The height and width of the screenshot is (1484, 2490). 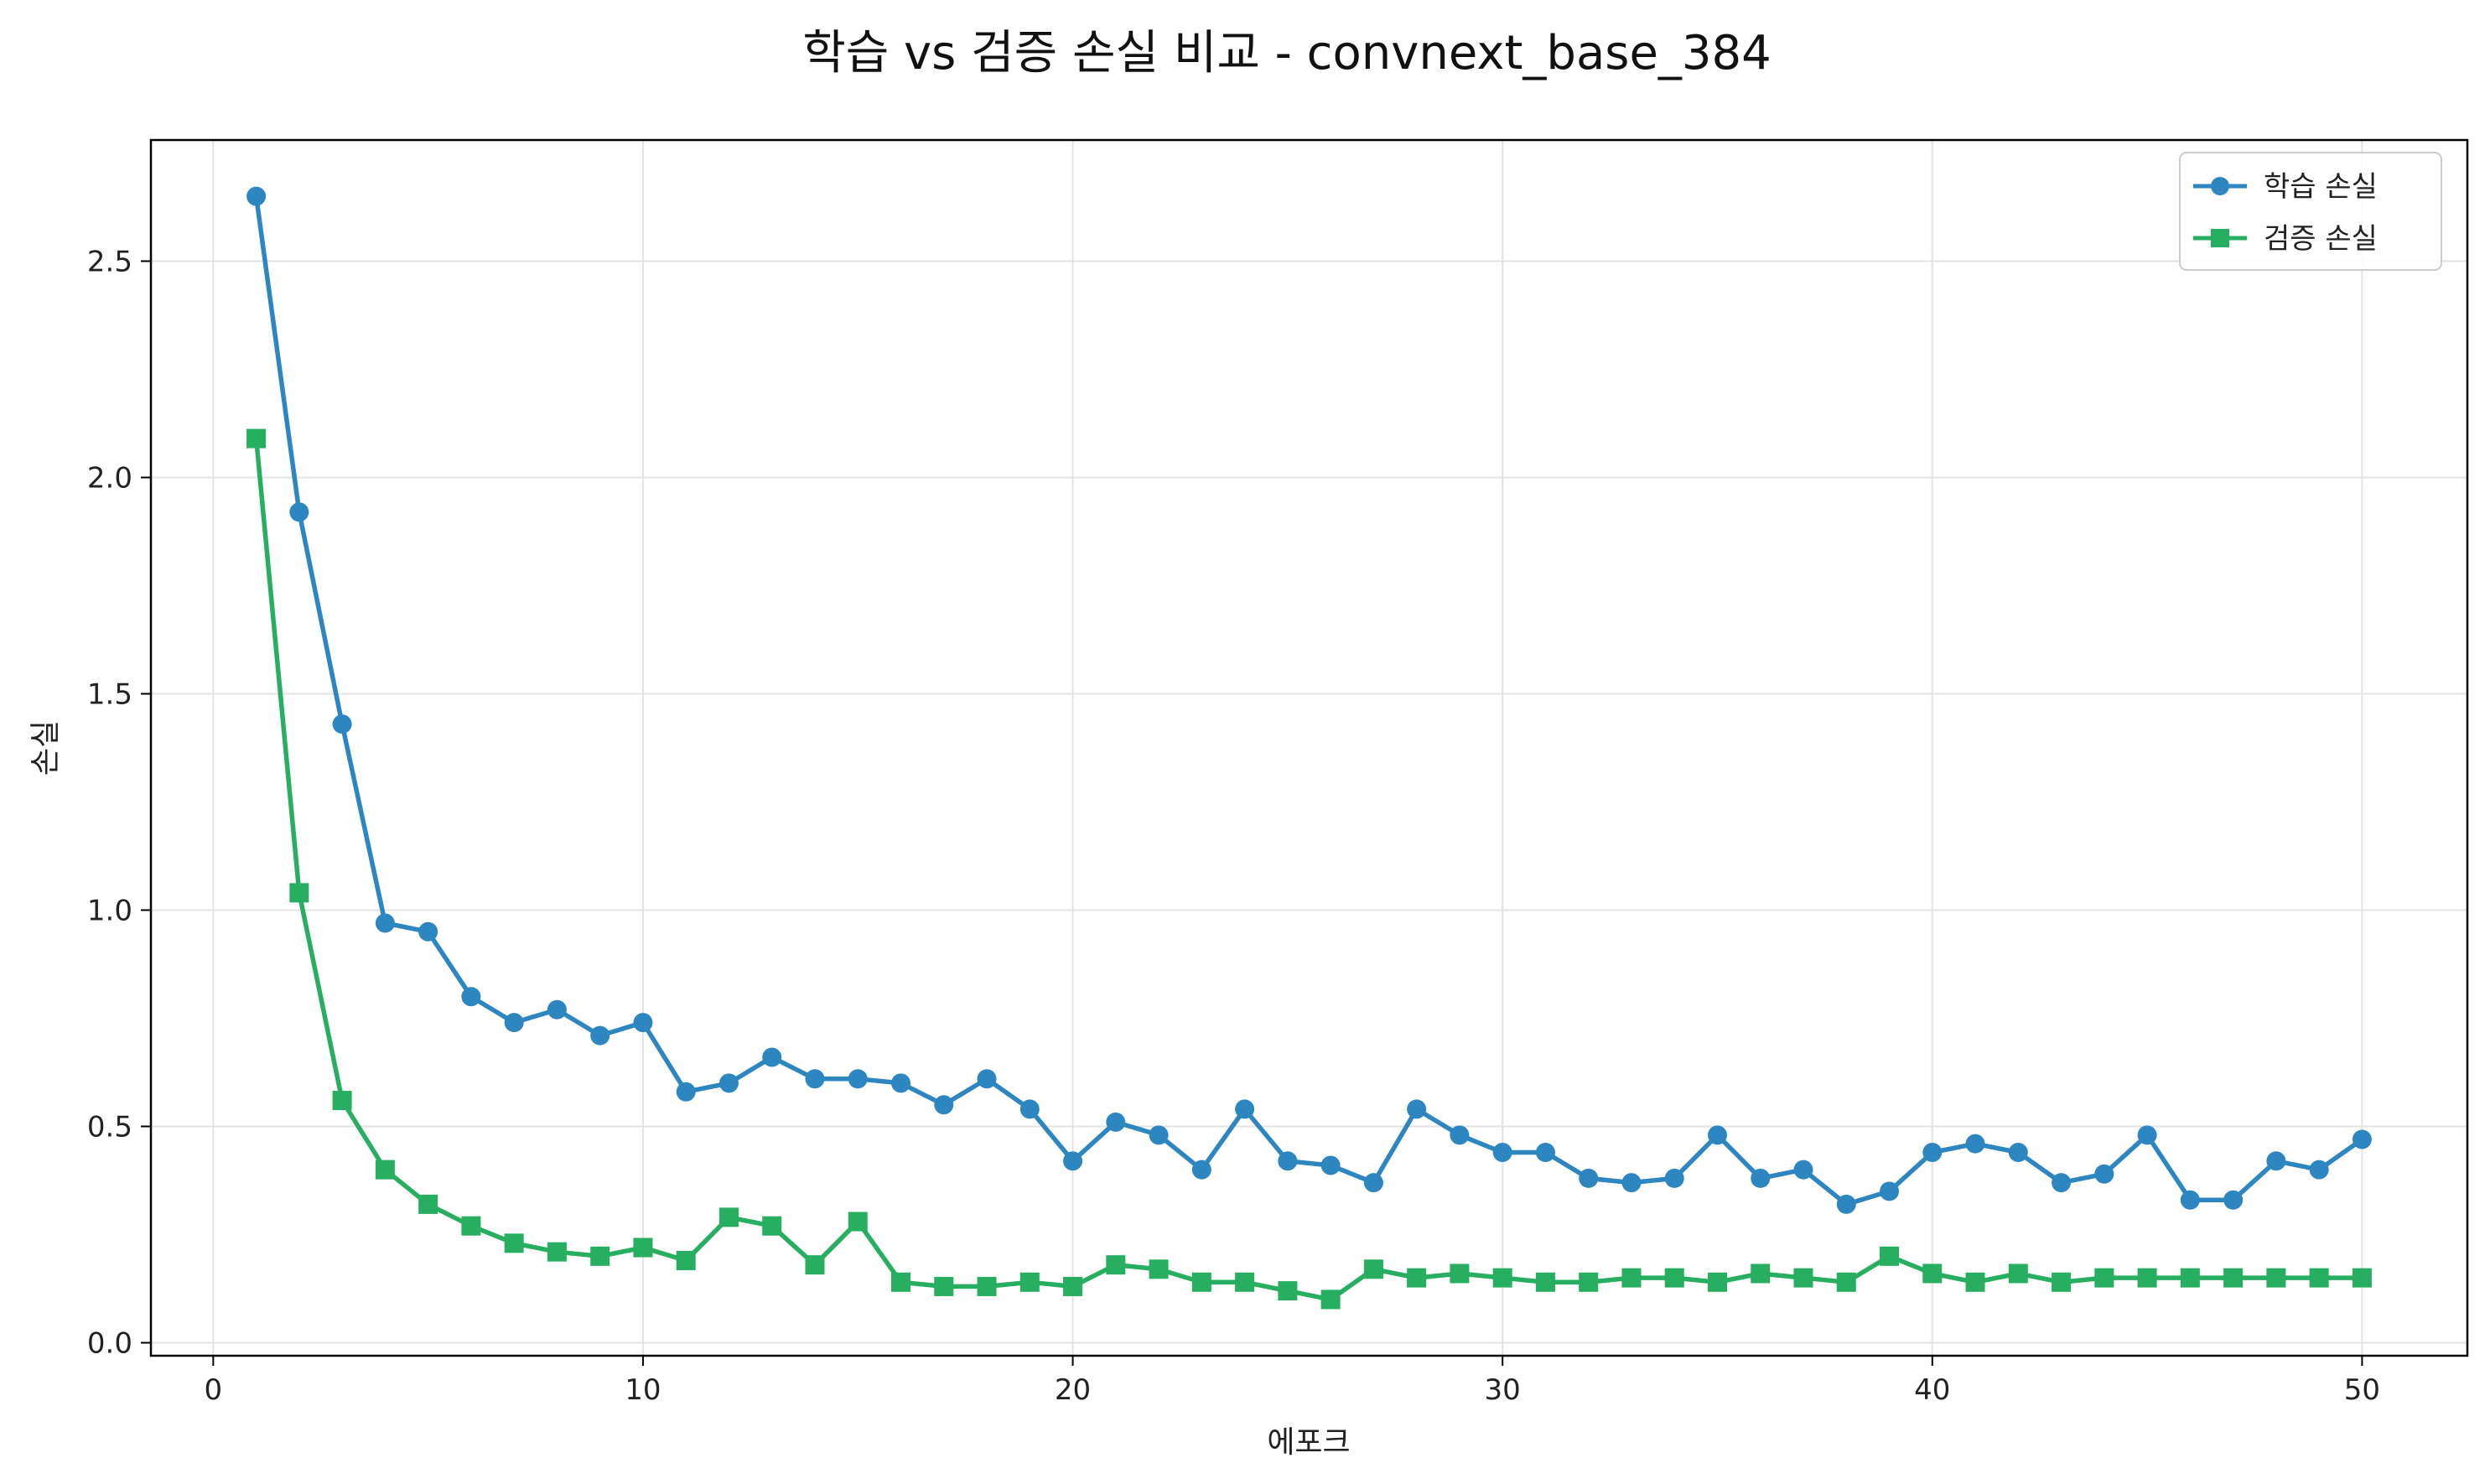 What do you see at coordinates (2285, 187) in the screenshot?
I see `legend-entry-train: 학습 손실` at bounding box center [2285, 187].